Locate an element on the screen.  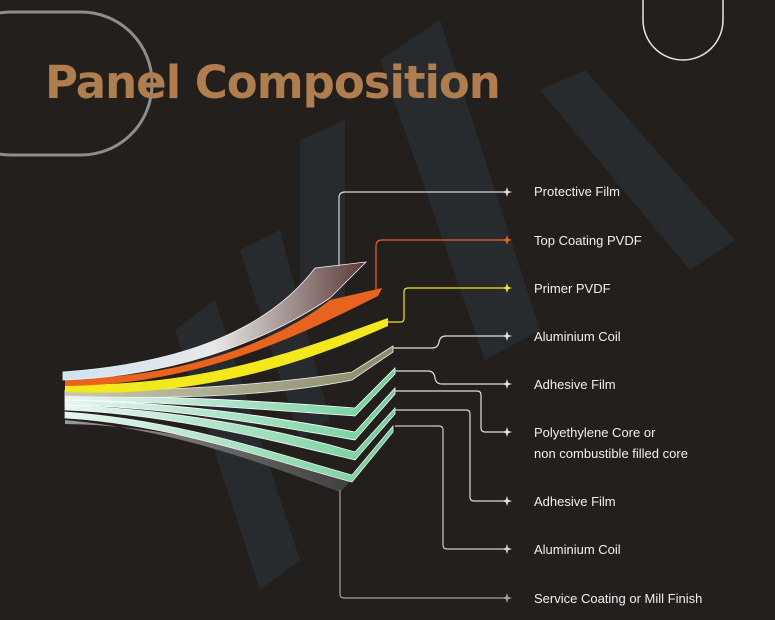
layer-service-coating is located at coordinates (227, 456).